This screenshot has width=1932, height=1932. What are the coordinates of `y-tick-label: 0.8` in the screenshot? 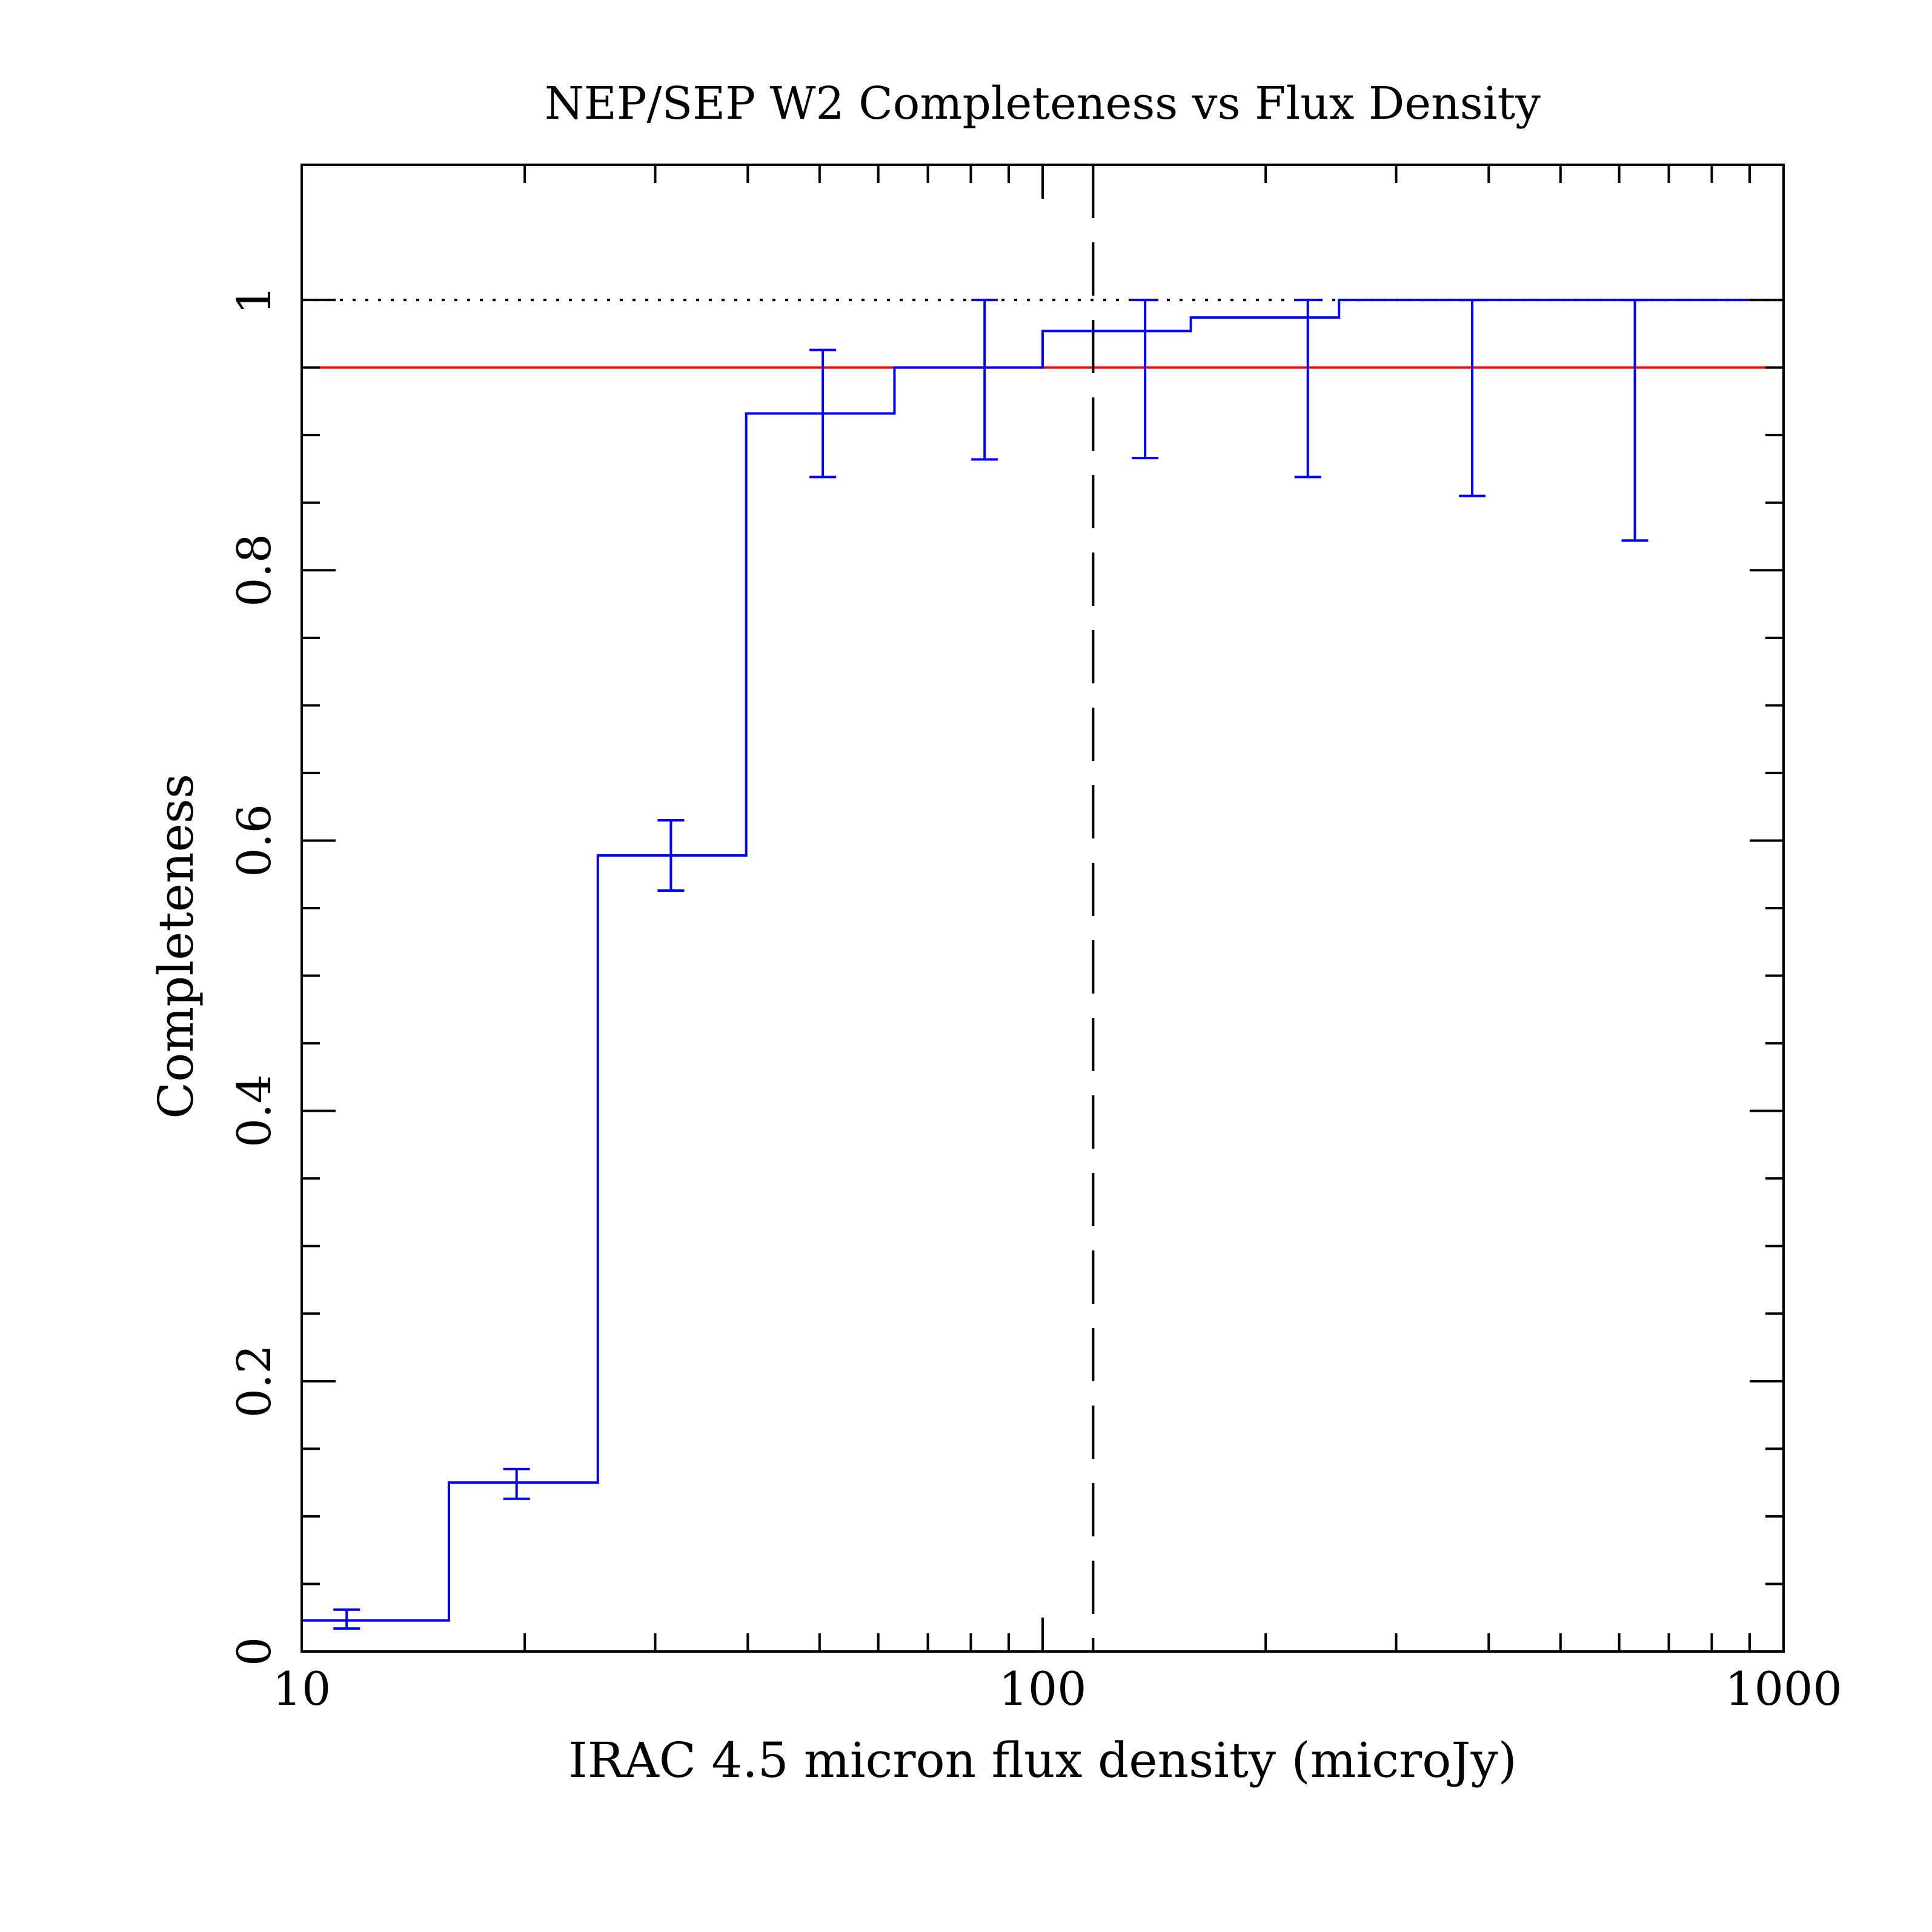 It's located at (254, 570).